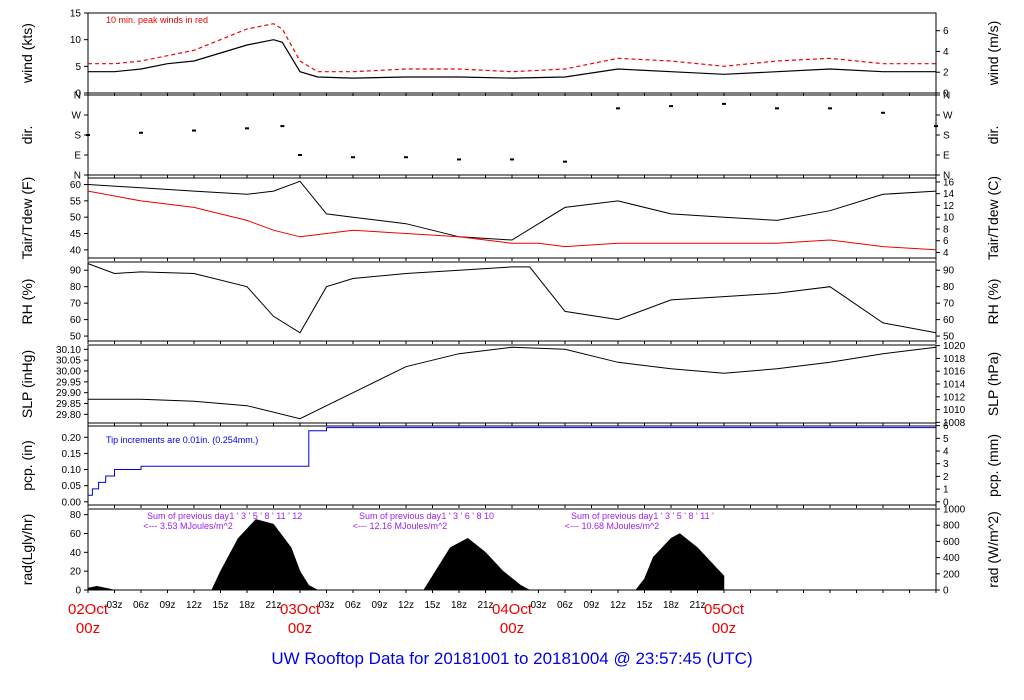  What do you see at coordinates (88, 609) in the screenshot?
I see `x-day-label: 02Oct` at bounding box center [88, 609].